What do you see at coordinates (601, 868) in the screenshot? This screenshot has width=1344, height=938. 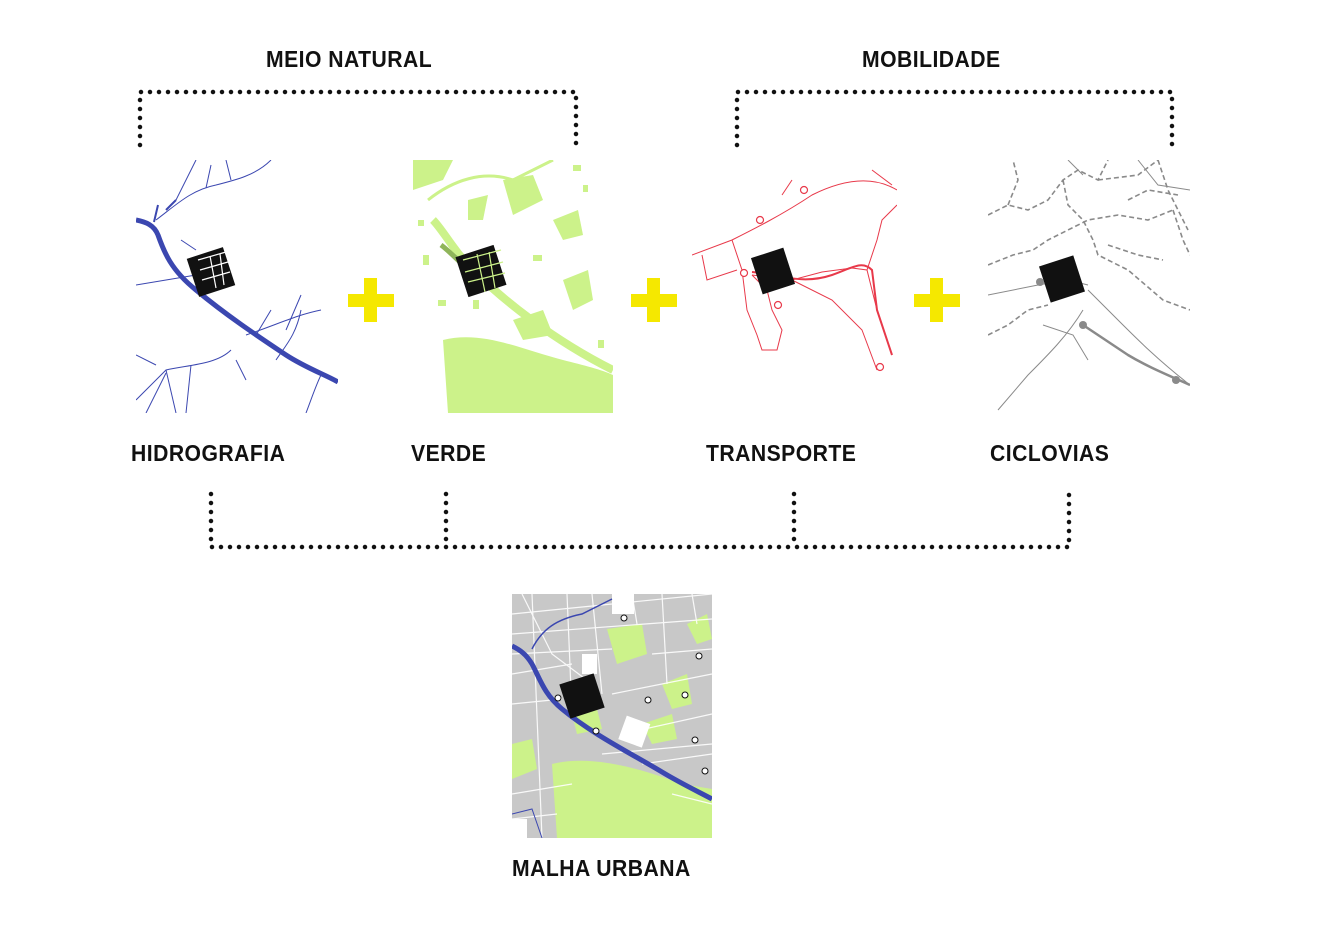 I see `label-malha-urbana: MALHA URBANA` at bounding box center [601, 868].